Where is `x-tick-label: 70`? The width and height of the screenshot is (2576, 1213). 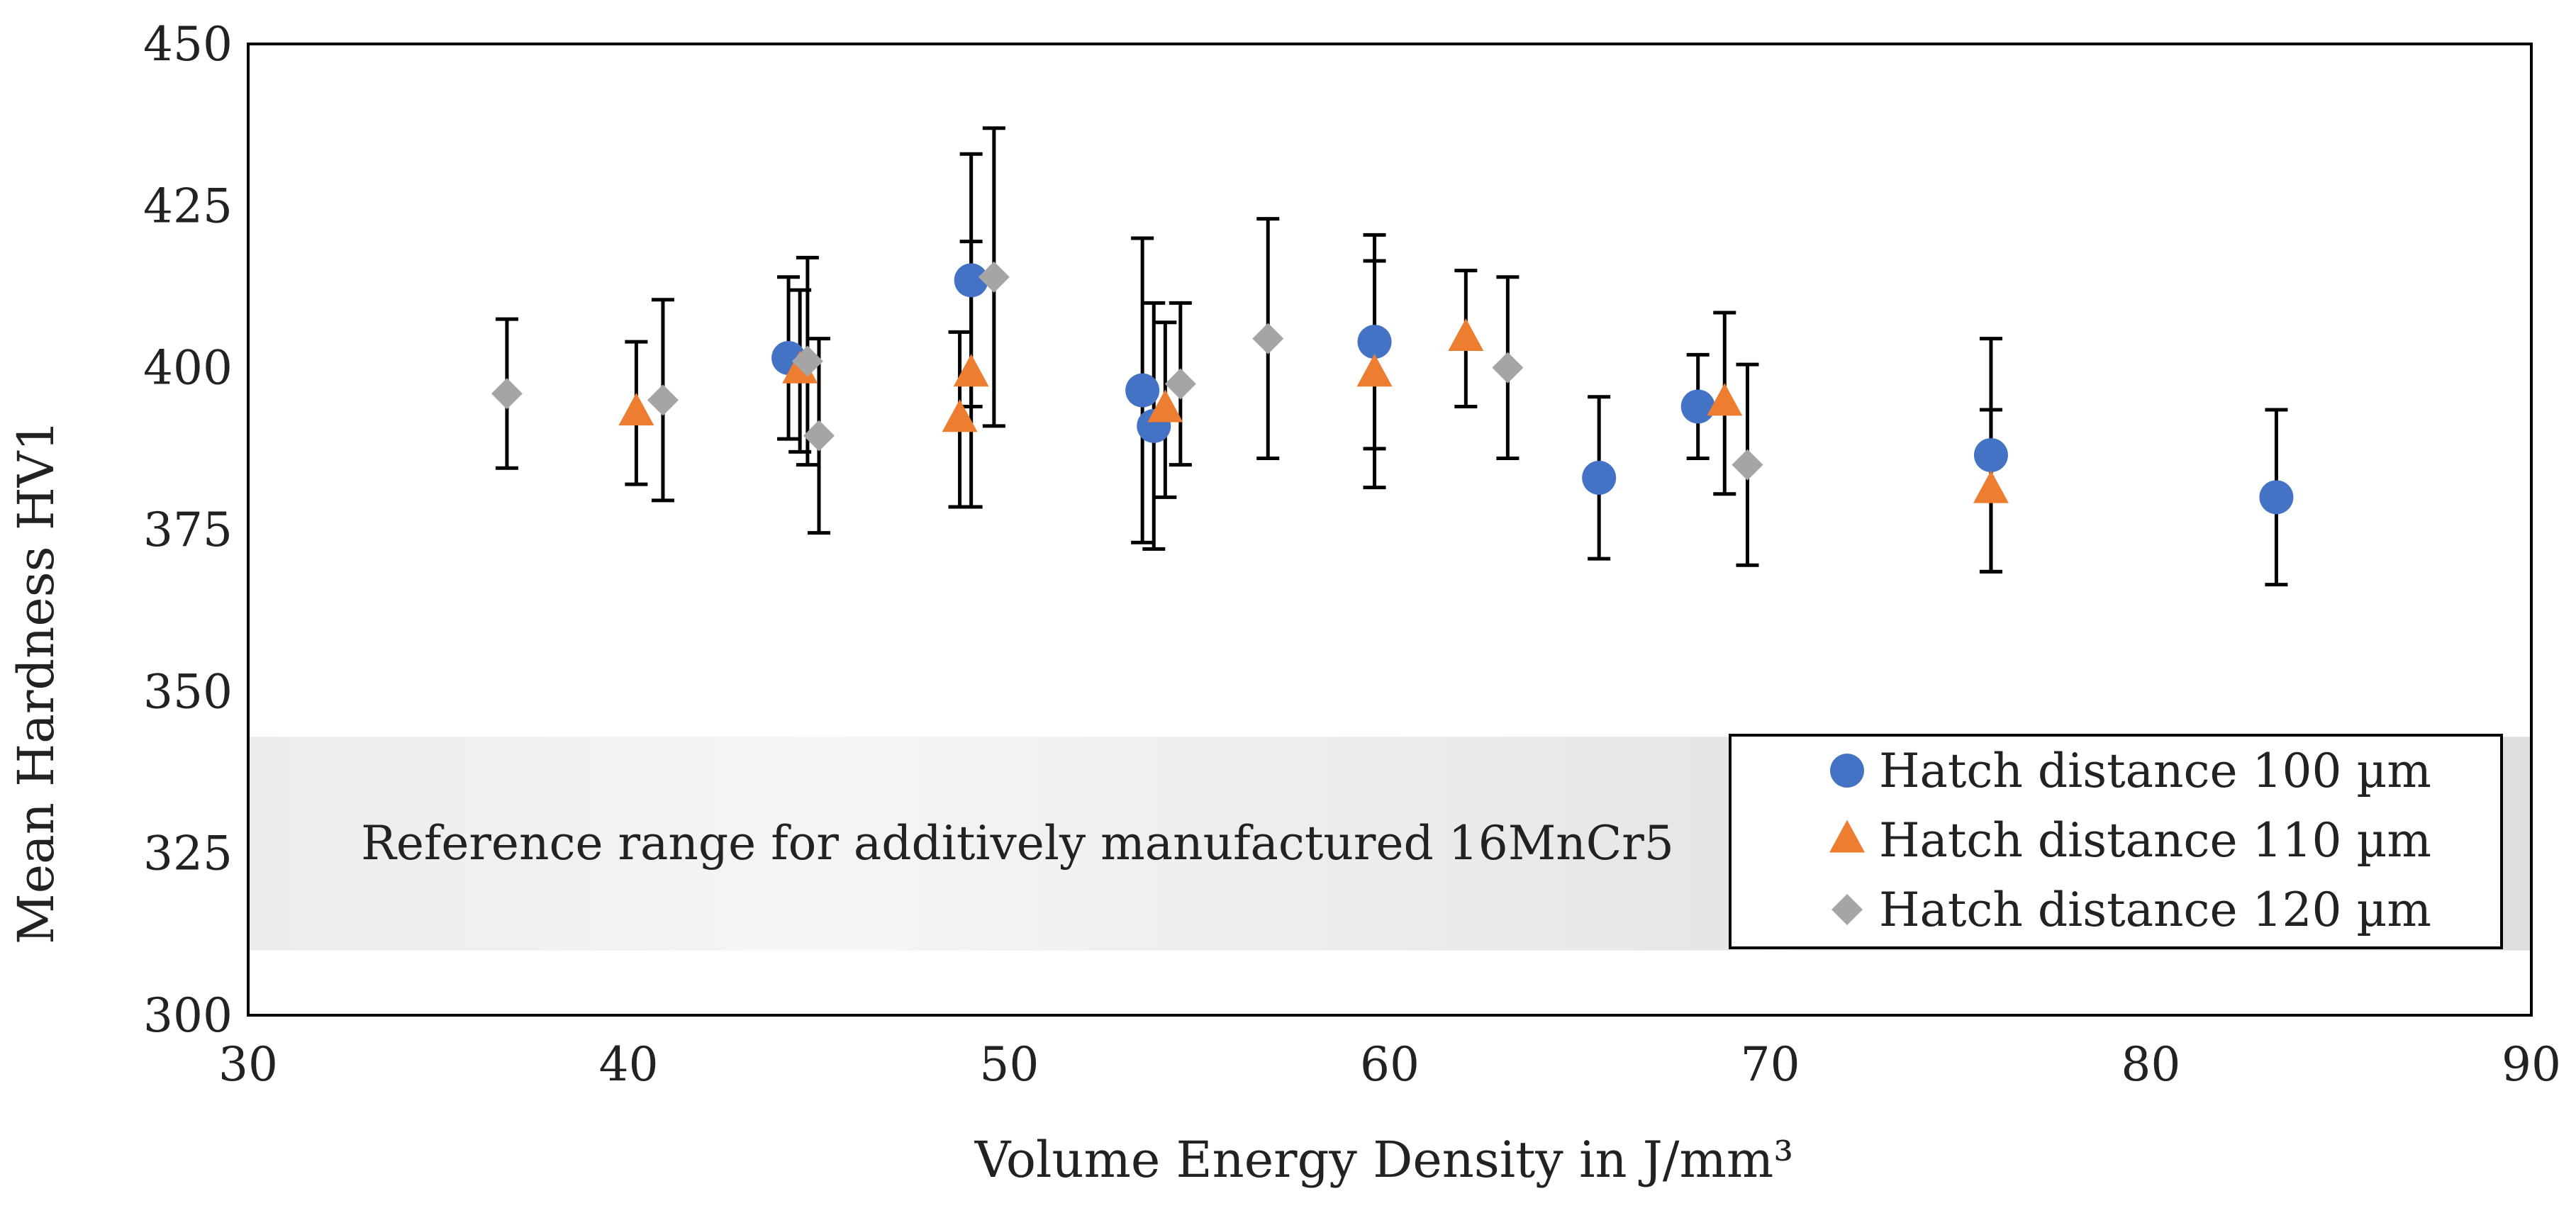
x-tick-label: 70 is located at coordinates (1770, 1064).